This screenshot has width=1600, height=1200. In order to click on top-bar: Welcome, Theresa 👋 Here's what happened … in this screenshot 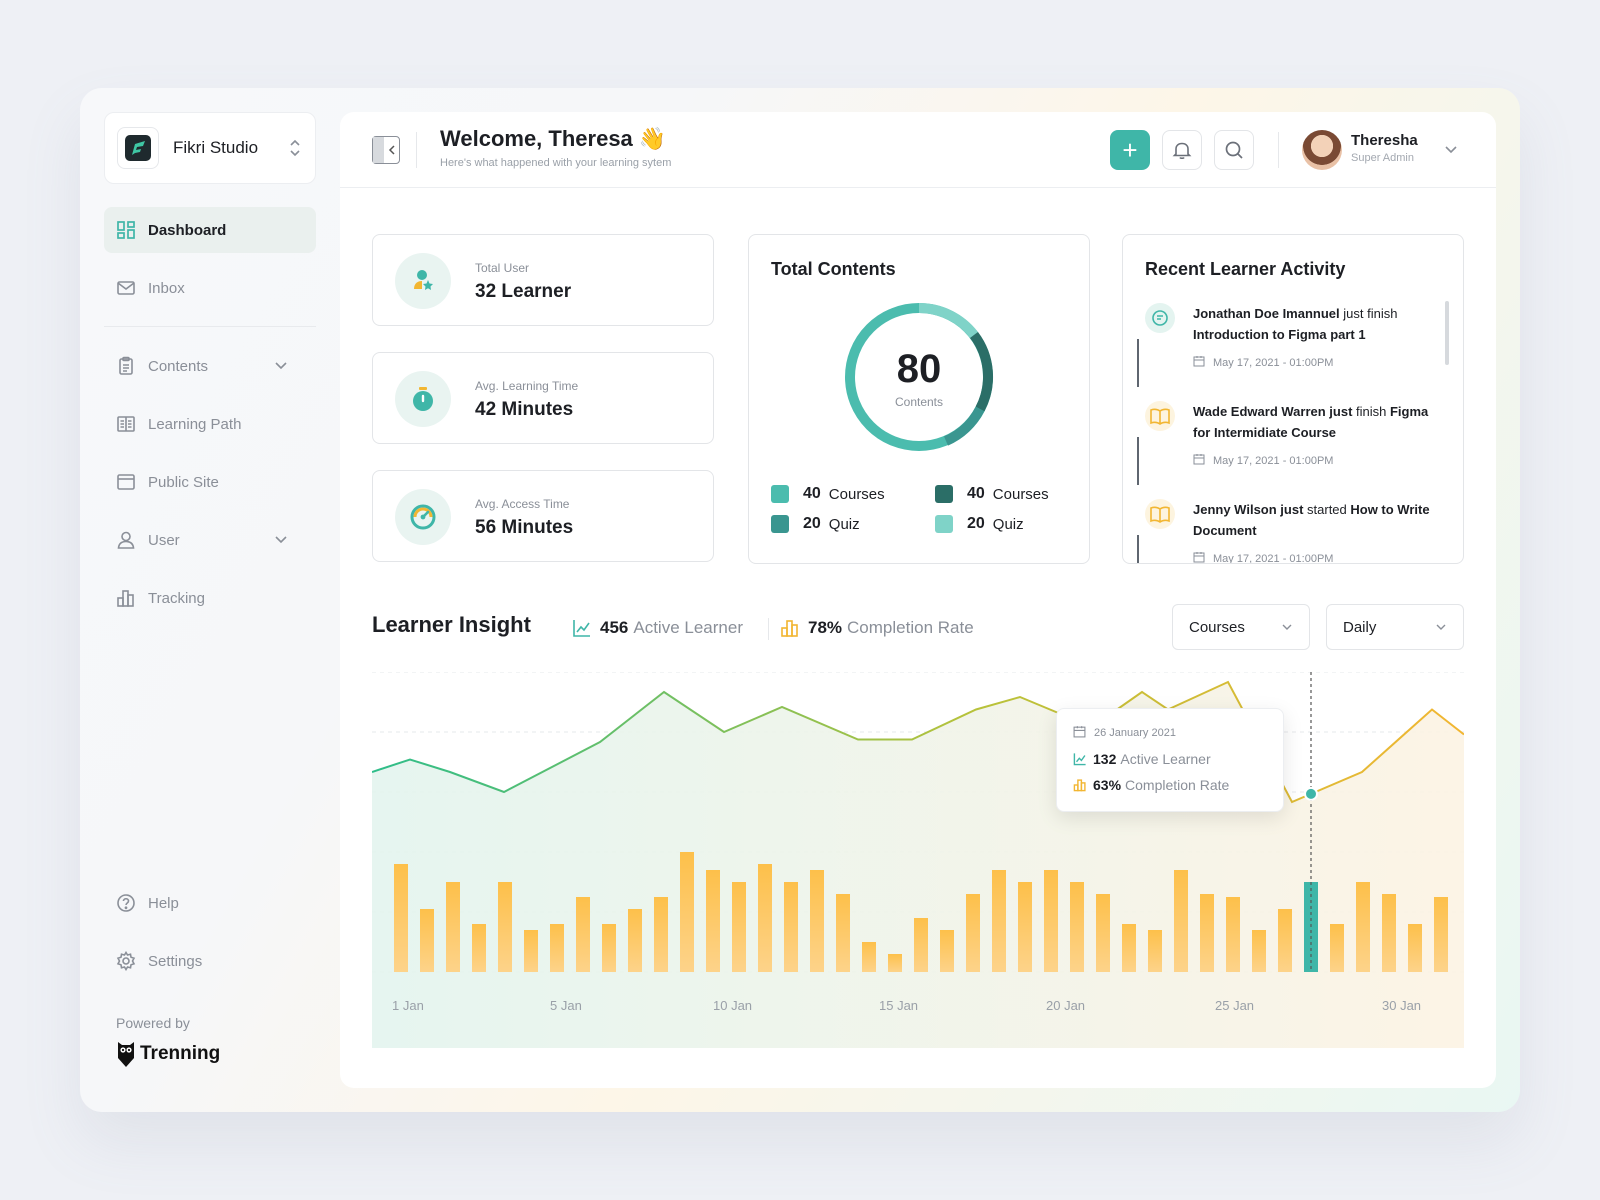, I will do `click(918, 150)`.